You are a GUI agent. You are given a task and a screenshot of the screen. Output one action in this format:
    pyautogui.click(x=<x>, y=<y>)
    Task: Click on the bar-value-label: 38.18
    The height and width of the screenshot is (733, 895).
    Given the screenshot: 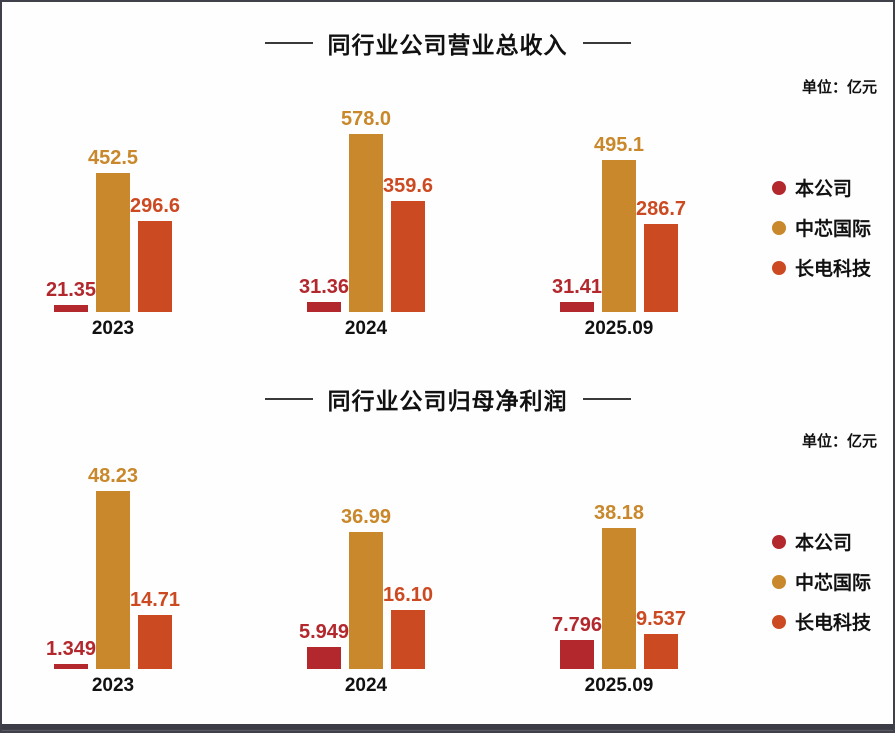 What is the action you would take?
    pyautogui.click(x=619, y=513)
    